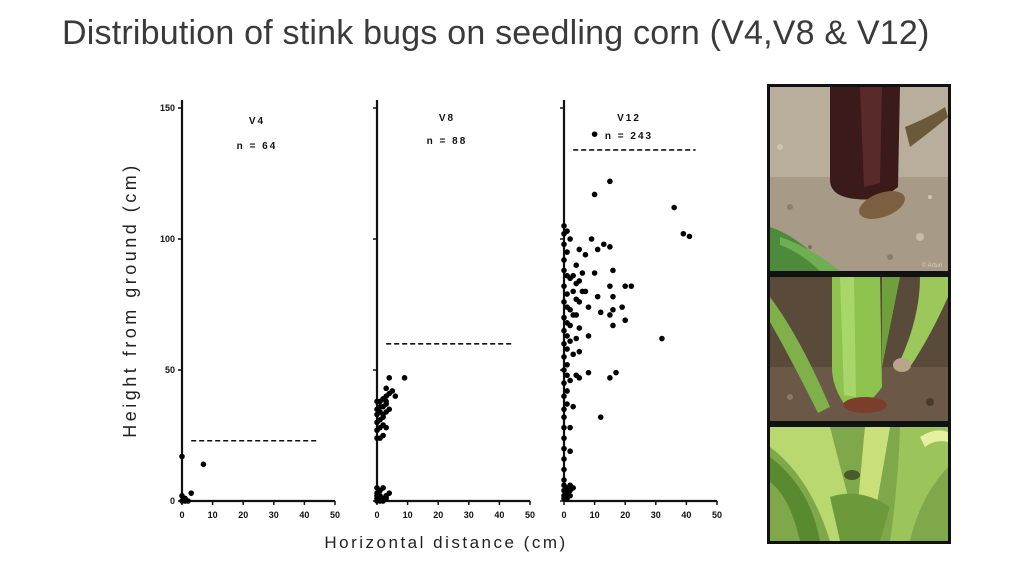 The height and width of the screenshot is (576, 1024). Describe the element at coordinates (629, 136) in the screenshot. I see `panel-n-label: n = 243` at that location.